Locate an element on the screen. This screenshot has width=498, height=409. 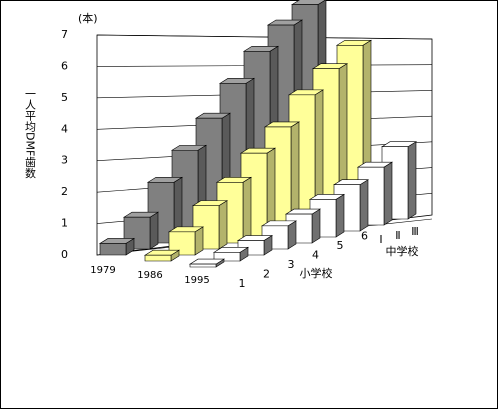
legend-label: 1986 is located at coordinates (149, 275).